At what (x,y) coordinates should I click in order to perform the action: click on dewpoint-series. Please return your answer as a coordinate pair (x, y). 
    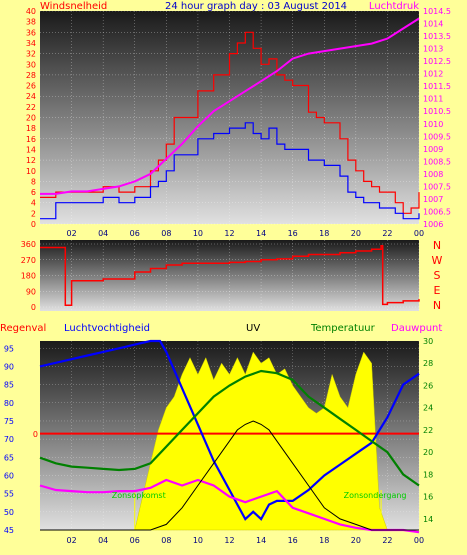
    Looking at the image, I should click on (229, 506).